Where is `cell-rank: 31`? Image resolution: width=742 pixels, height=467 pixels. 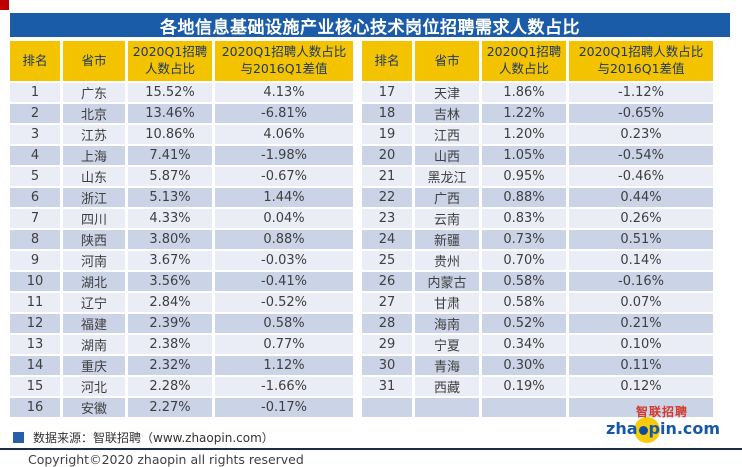 cell-rank: 31 is located at coordinates (387, 387).